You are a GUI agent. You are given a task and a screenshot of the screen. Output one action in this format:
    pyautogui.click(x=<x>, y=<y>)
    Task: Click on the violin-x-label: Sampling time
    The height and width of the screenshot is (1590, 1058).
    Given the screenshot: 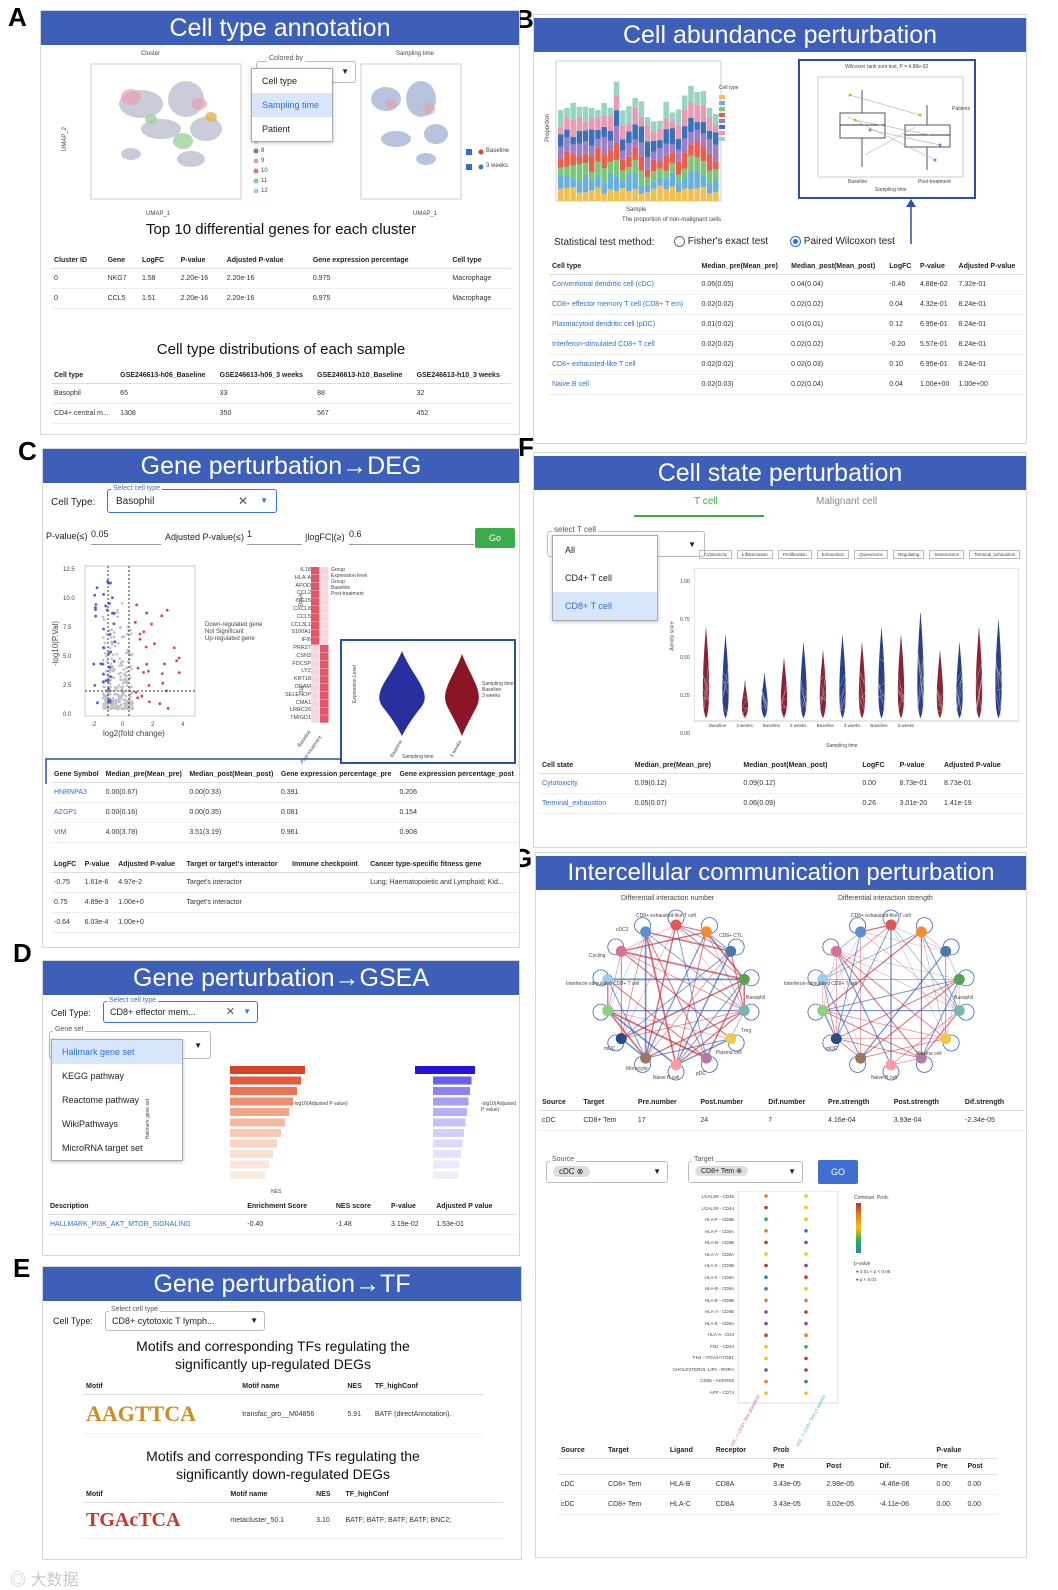 What is the action you would take?
    pyautogui.click(x=842, y=746)
    